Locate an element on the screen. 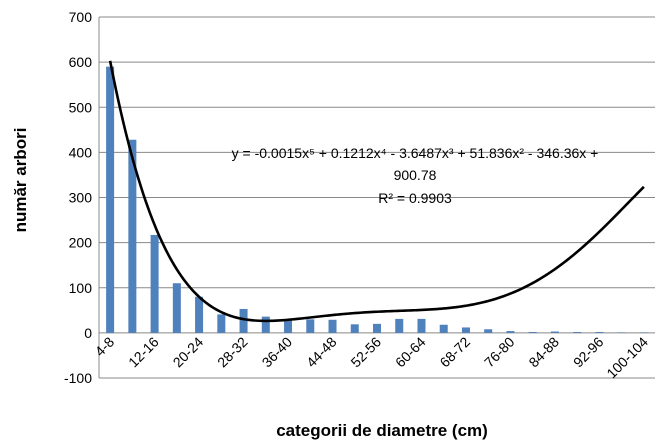 This screenshot has width=661, height=446. x-tick-label: 100-104 is located at coordinates (627, 358).